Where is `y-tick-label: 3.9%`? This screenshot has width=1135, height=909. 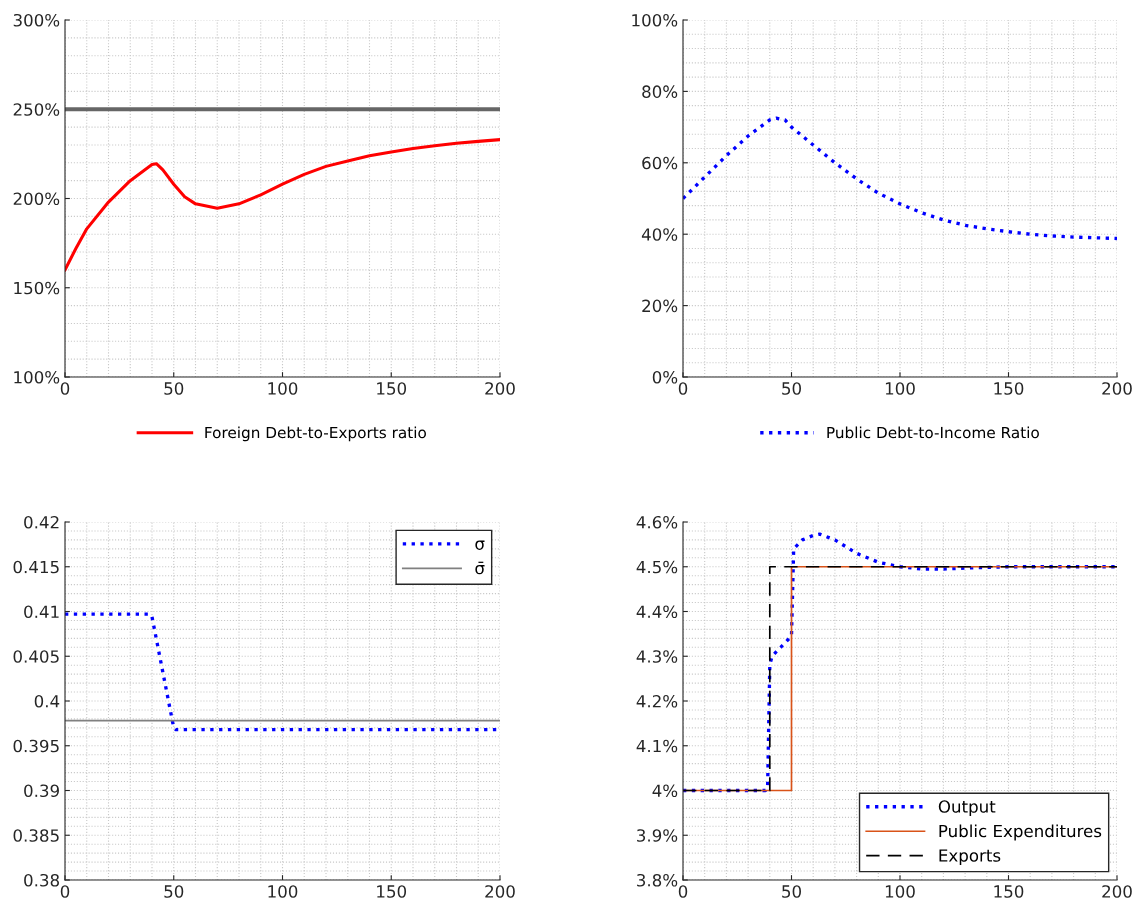
y-tick-label: 3.9% is located at coordinates (657, 835).